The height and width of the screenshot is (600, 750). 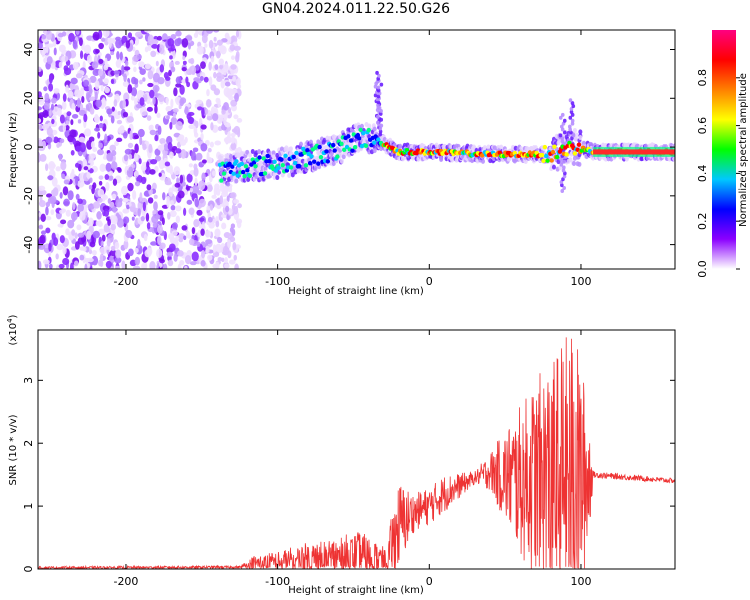 I want to click on spectrogram-y-tick-label: 20, so click(x=28, y=98).